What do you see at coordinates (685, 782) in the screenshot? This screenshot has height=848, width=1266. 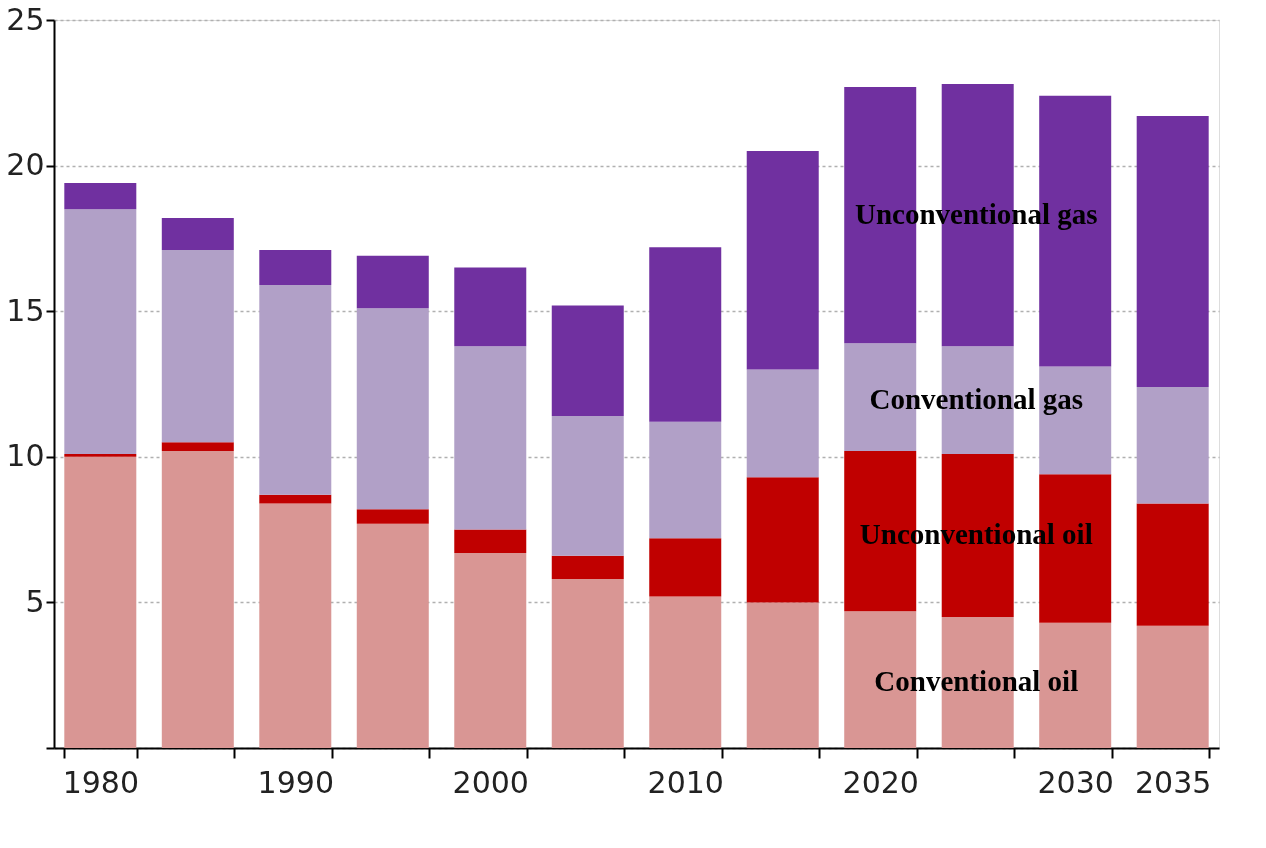 I see `x-tick-label: 2010` at bounding box center [685, 782].